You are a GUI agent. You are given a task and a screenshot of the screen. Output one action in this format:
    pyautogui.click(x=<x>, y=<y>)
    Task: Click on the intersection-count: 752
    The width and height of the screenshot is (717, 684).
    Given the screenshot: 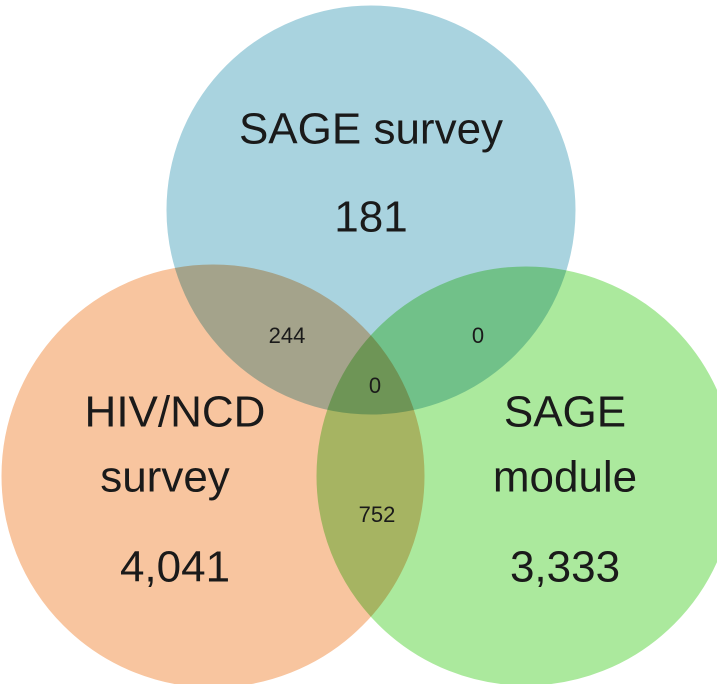 What is the action you would take?
    pyautogui.click(x=377, y=514)
    